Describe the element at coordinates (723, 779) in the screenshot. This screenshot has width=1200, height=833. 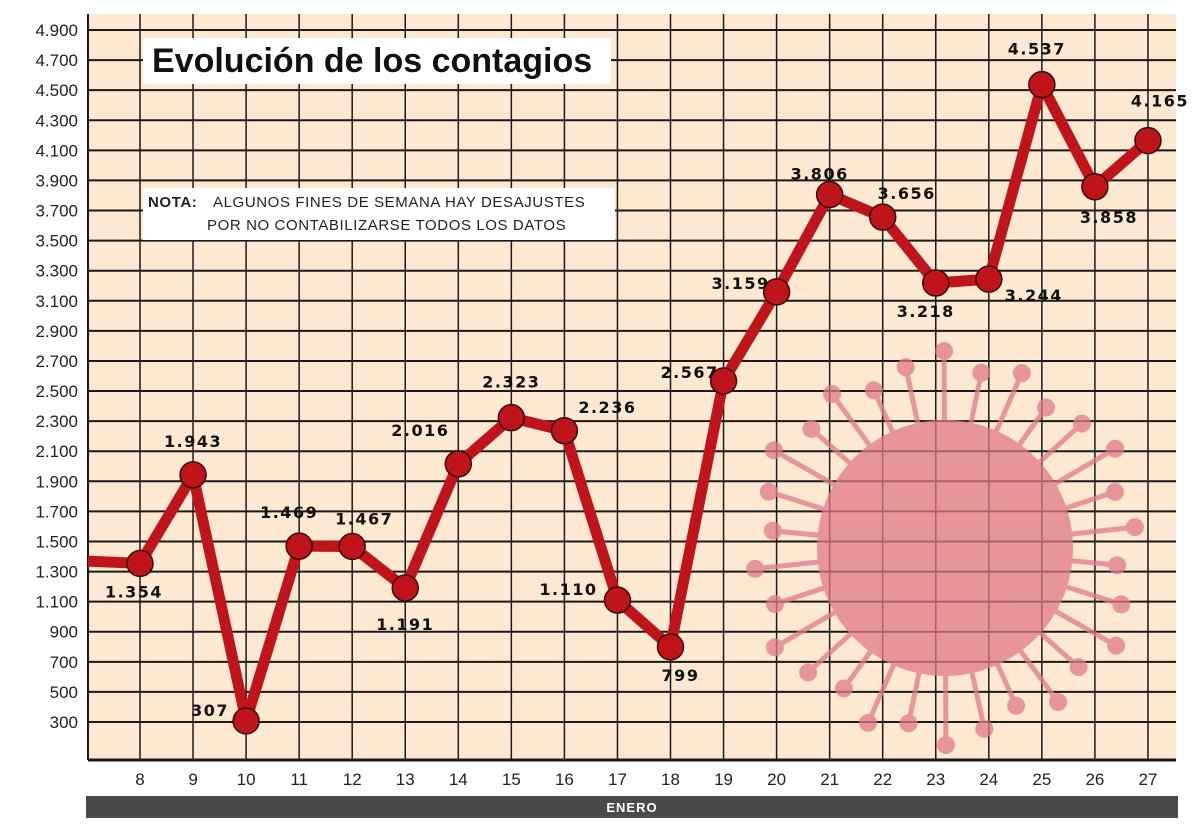
I see `x-tick-label: 19` at that location.